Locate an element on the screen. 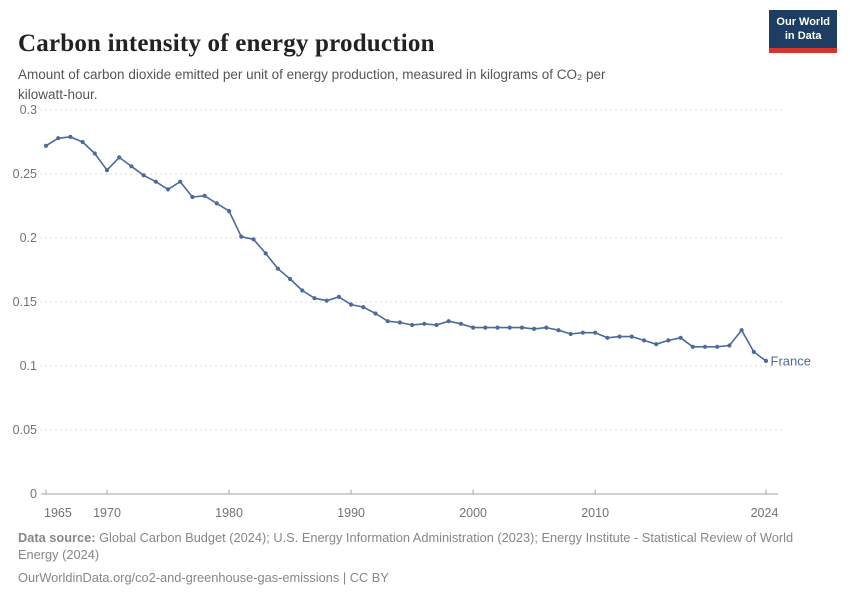 The width and height of the screenshot is (850, 600). x-tick-label: 2000 is located at coordinates (473, 513).